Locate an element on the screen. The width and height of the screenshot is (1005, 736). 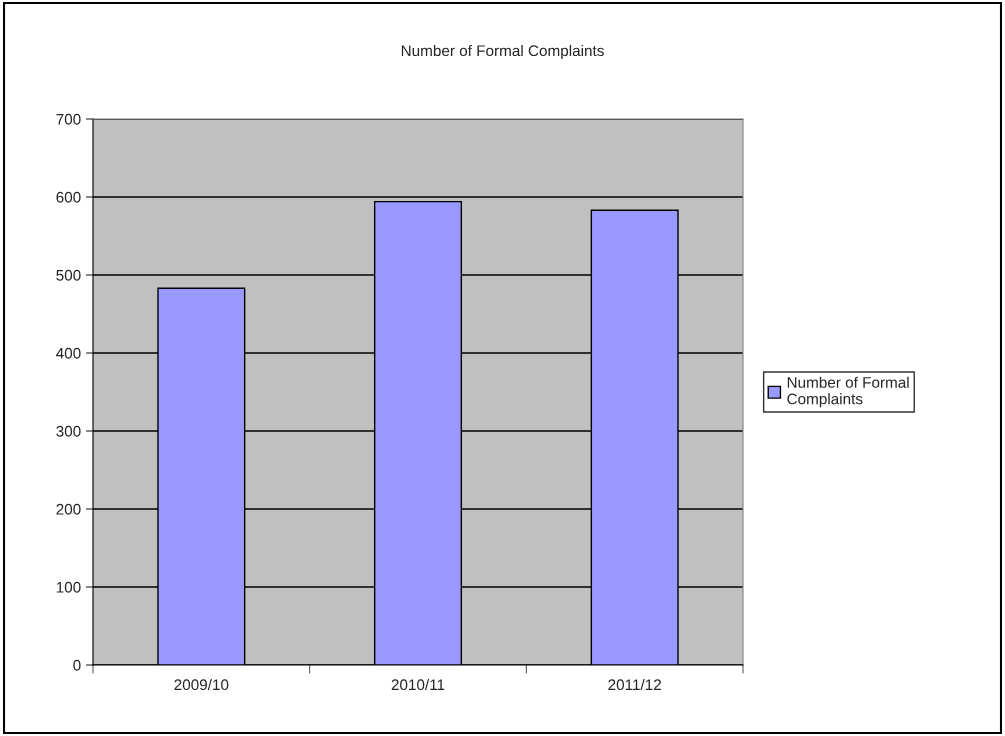
y-tick-label: 600 is located at coordinates (68, 197).